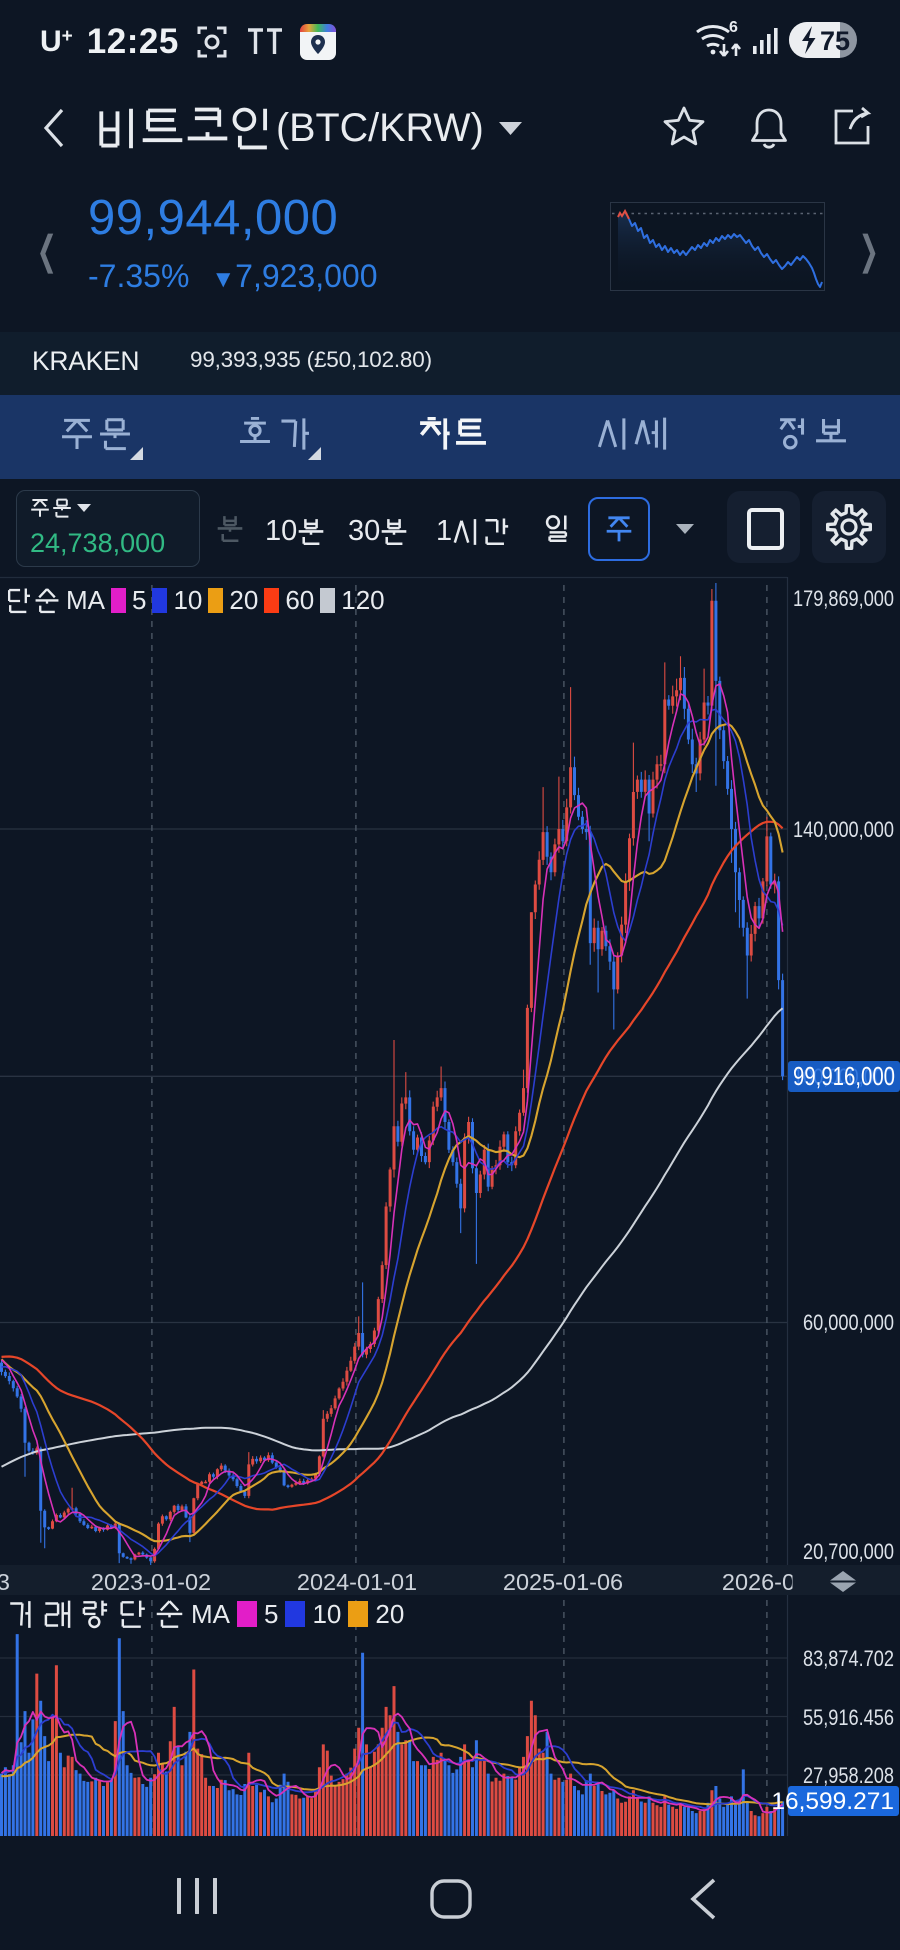 This screenshot has width=900, height=1950. What do you see at coordinates (848, 1717) in the screenshot?
I see `svg-text: 55,916.456` at bounding box center [848, 1717].